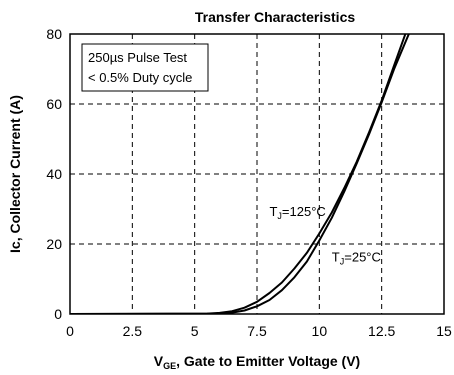  I want to click on series-labels: TJ=125°C TJ=25°C, so click(324, 235).